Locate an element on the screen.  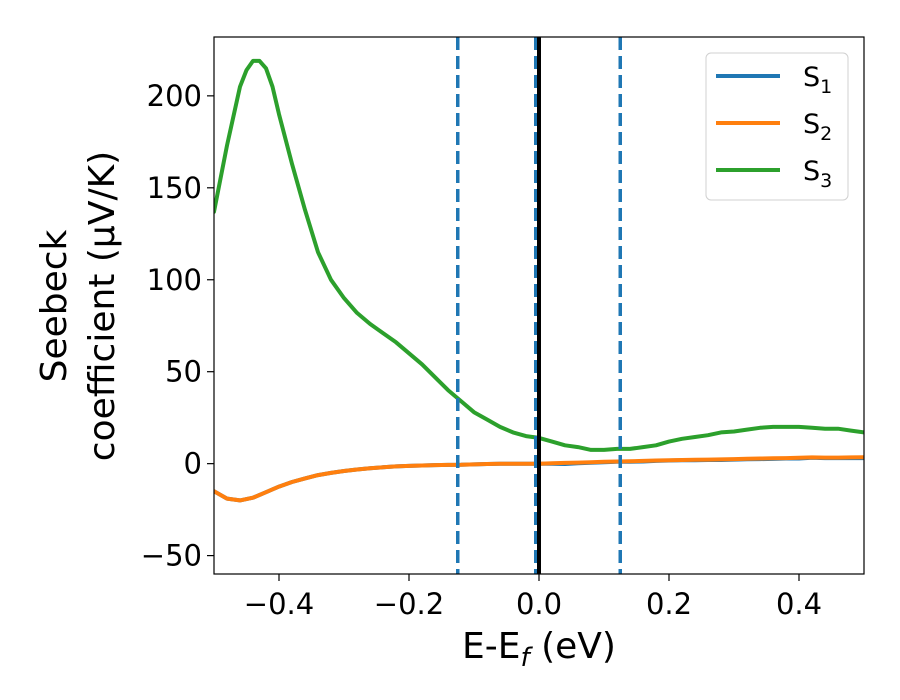
y-tick-label: 100 is located at coordinates (174, 280).